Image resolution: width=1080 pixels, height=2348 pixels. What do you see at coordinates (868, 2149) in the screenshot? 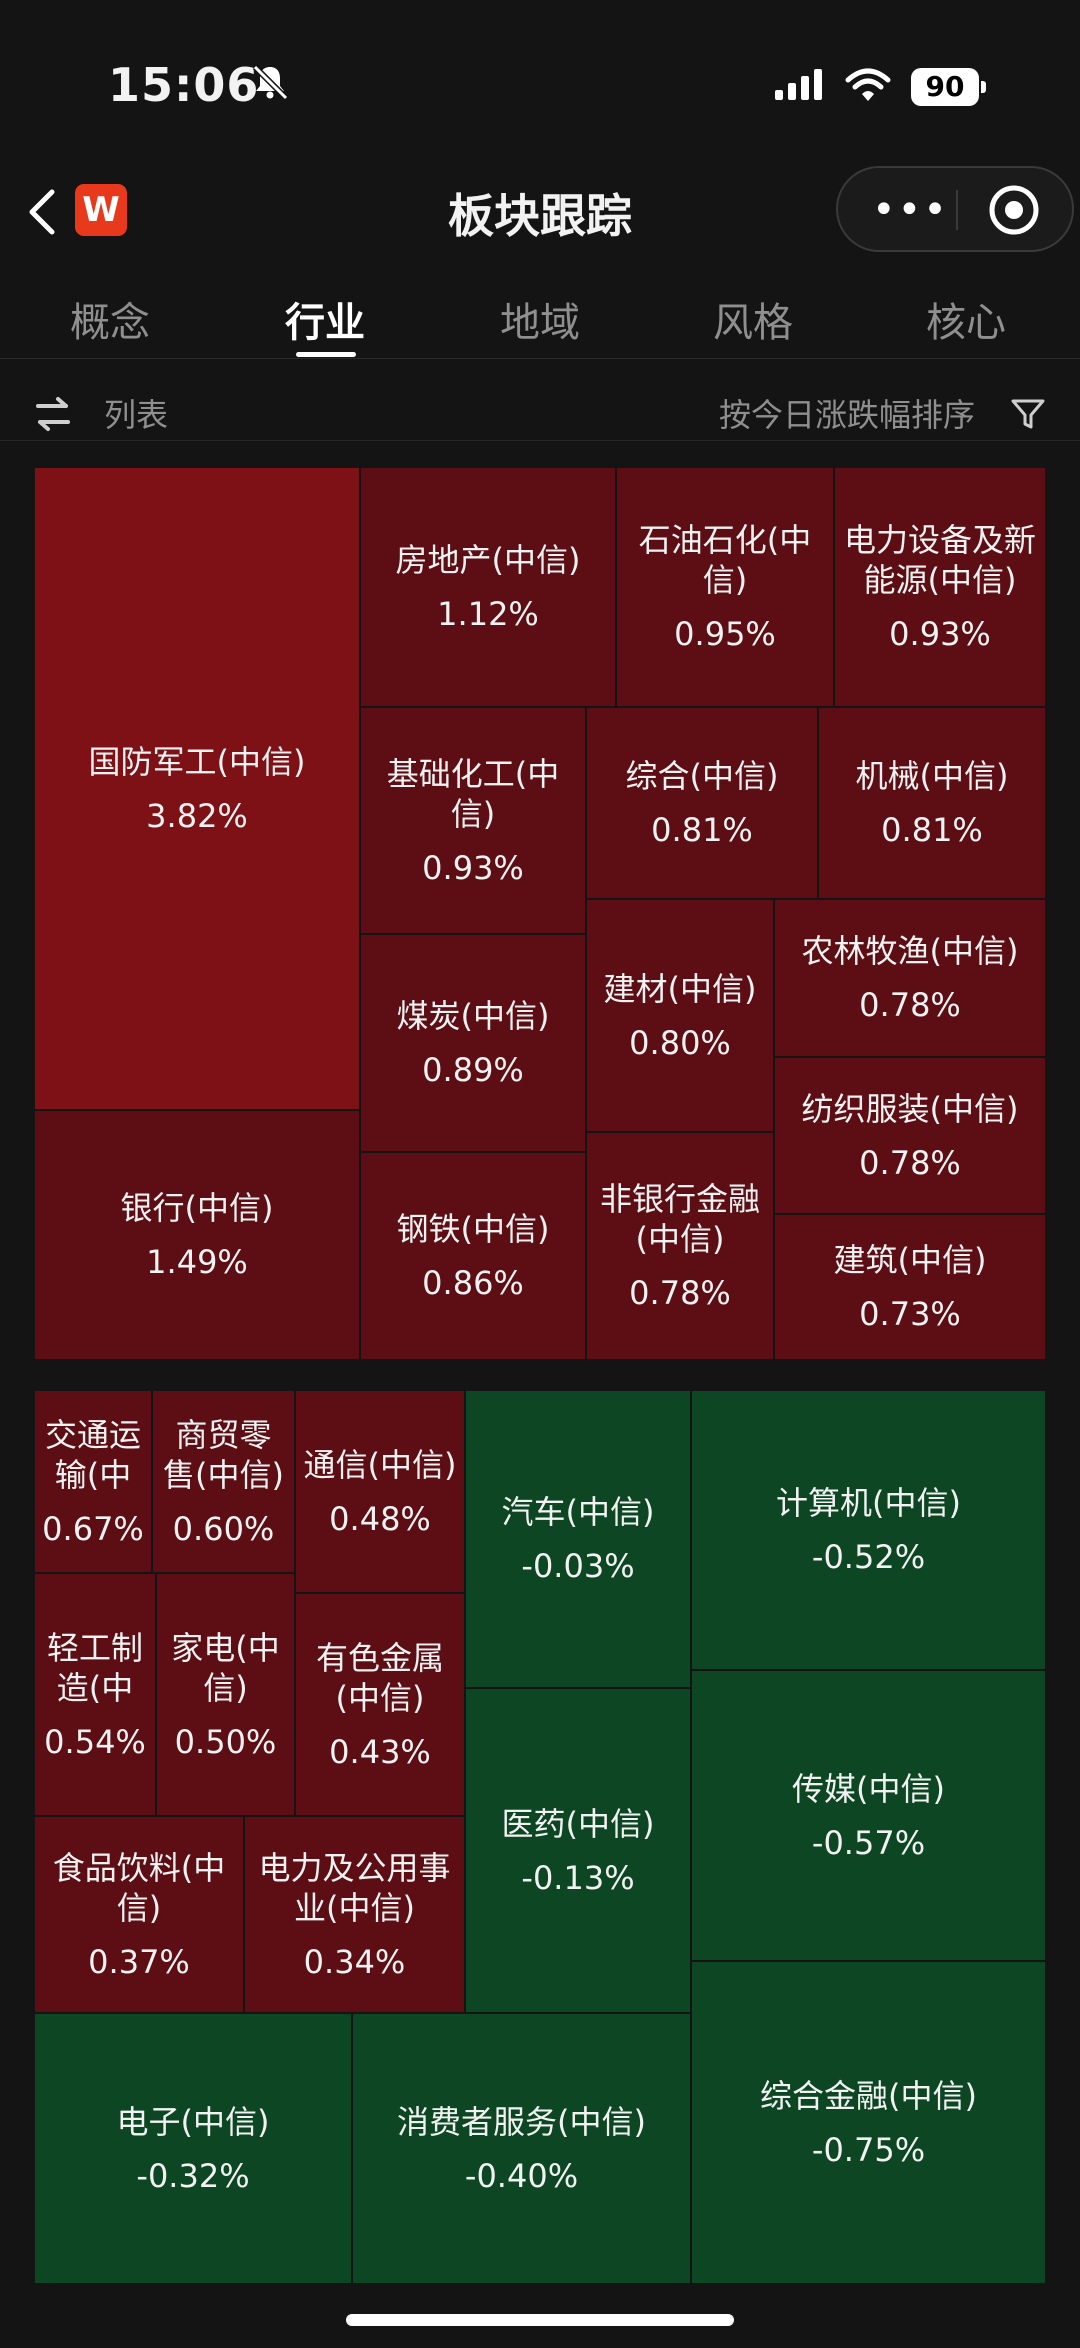
I see `sector-change: -0.75%` at bounding box center [868, 2149].